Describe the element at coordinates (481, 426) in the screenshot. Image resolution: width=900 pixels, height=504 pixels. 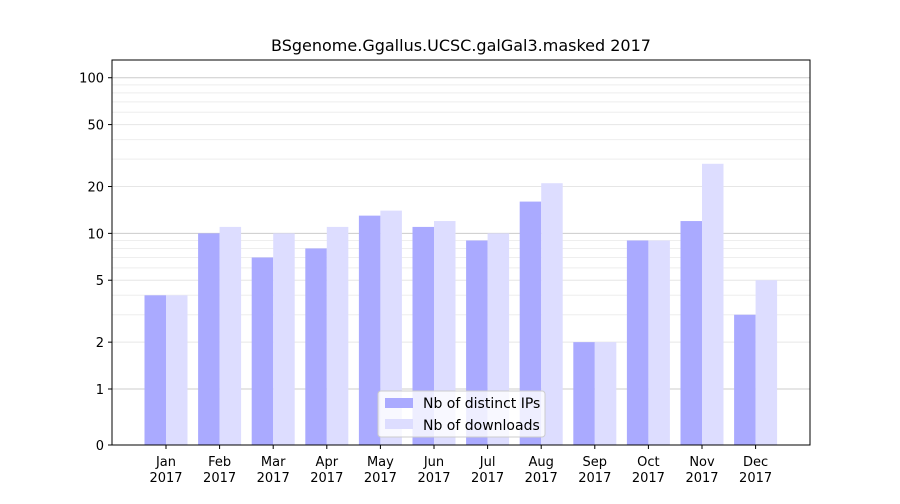
I see `legend-label-downloads: Nb of downloads` at that location.